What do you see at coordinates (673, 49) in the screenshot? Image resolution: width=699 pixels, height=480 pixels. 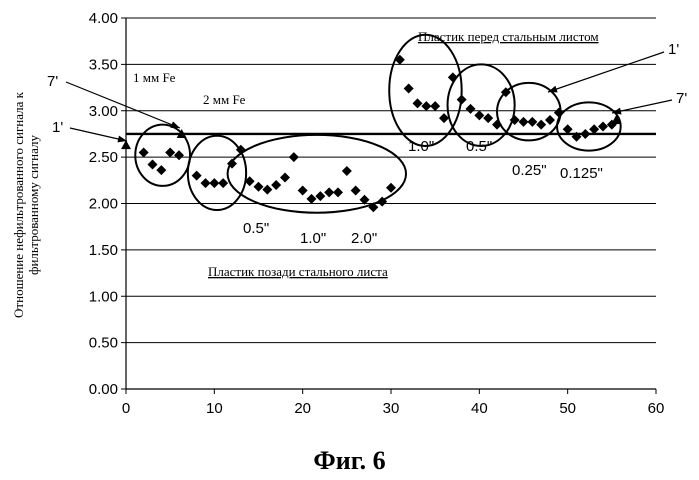 I see `annotation-right-1: 1'` at bounding box center [673, 49].